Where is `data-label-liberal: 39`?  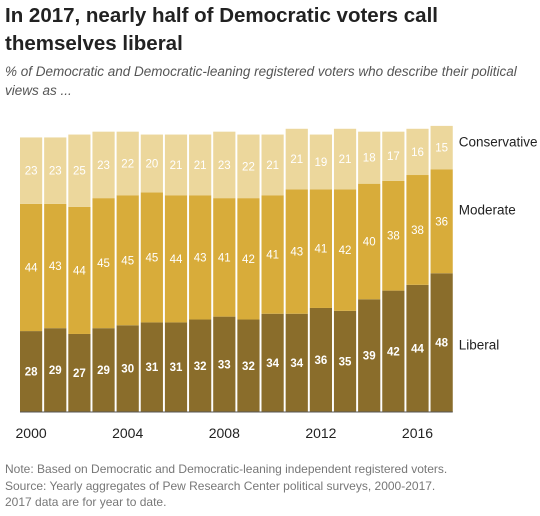 data-label-liberal: 39 is located at coordinates (369, 357).